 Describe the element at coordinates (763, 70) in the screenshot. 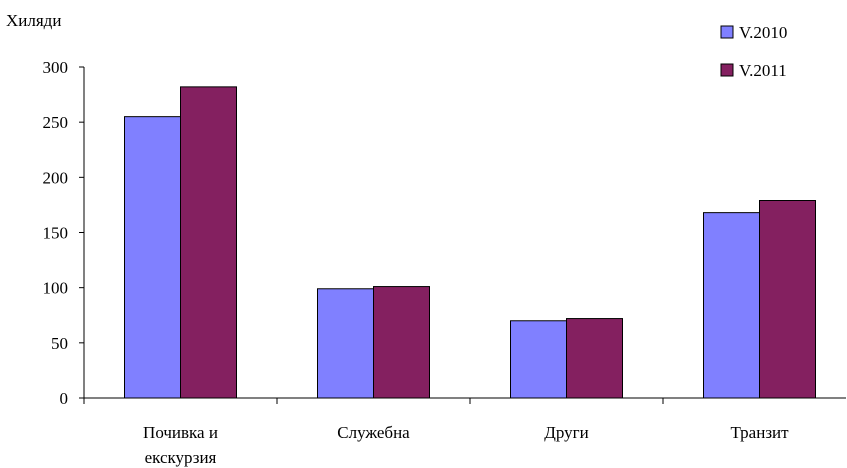

I see `legend-label: V.2011` at that location.